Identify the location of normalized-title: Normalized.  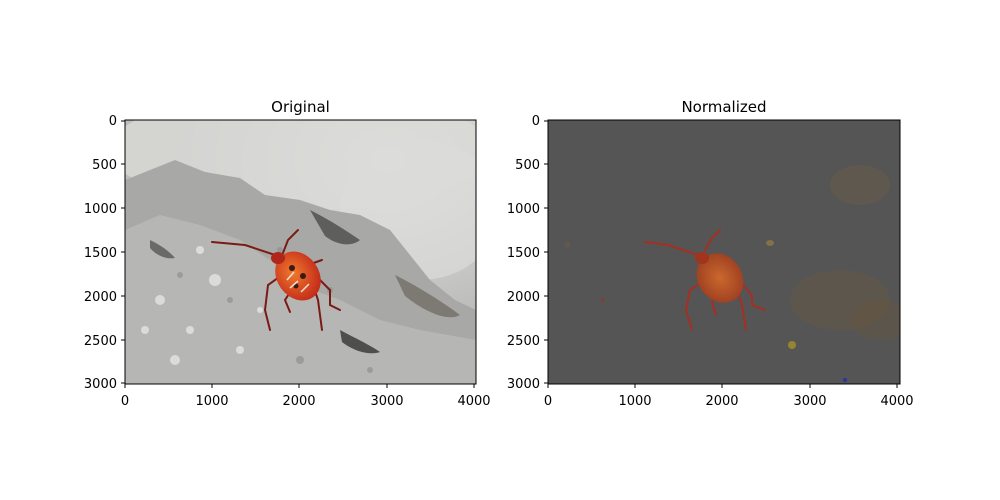
(723, 107).